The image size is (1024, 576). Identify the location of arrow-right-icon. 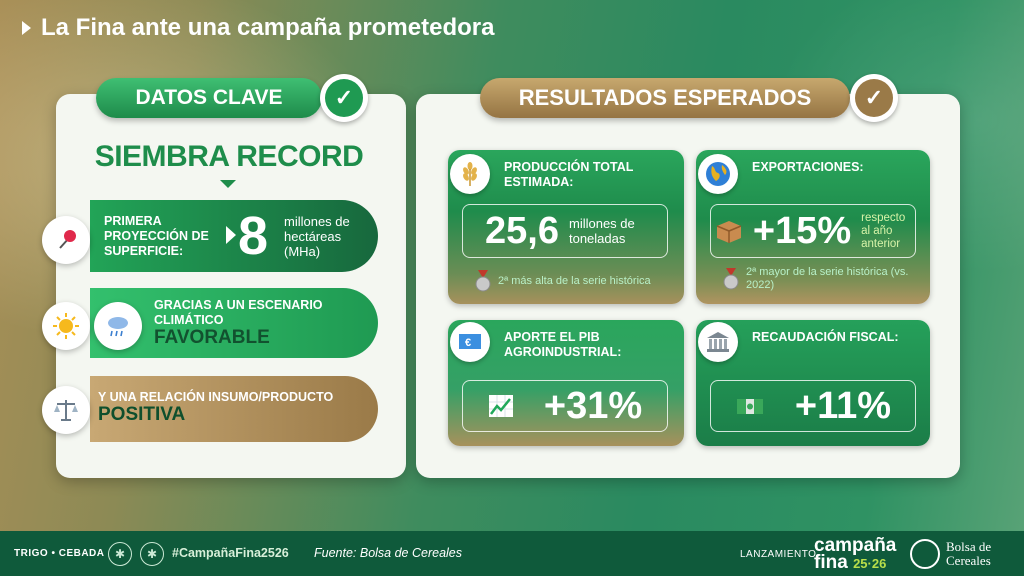
(231, 235).